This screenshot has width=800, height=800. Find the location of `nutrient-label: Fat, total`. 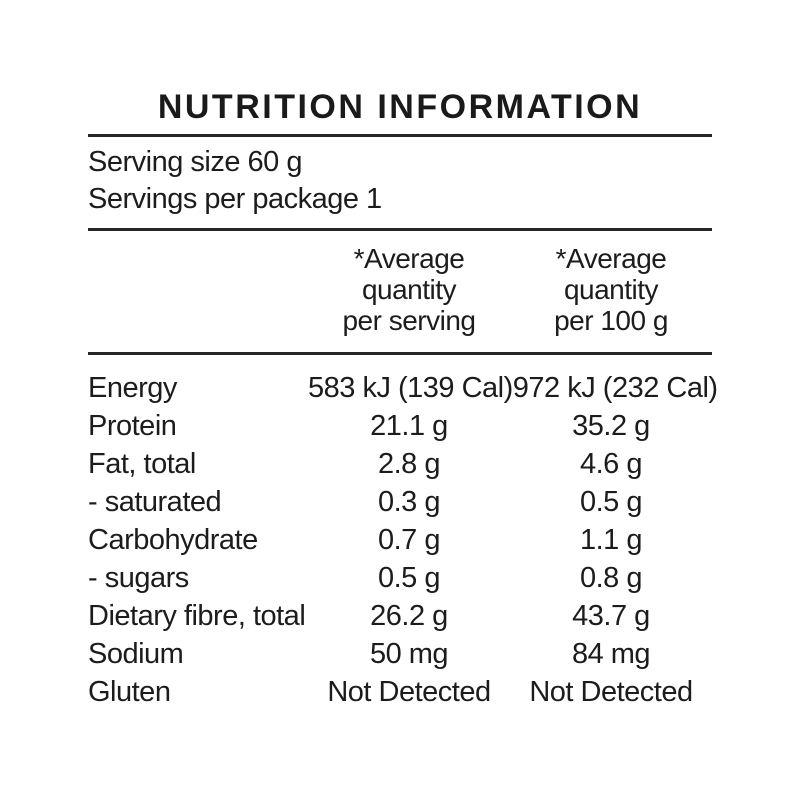

nutrient-label: Fat, total is located at coordinates (142, 464).